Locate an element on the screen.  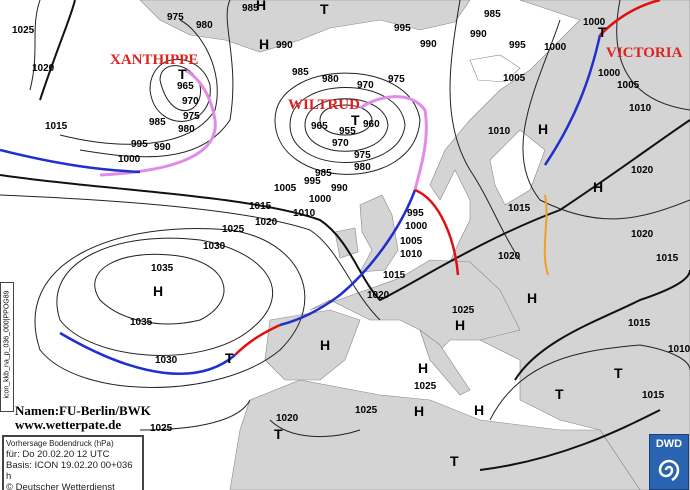
info-title: Vorhersage Bodendruck (hPa) is located at coordinates (60, 443).